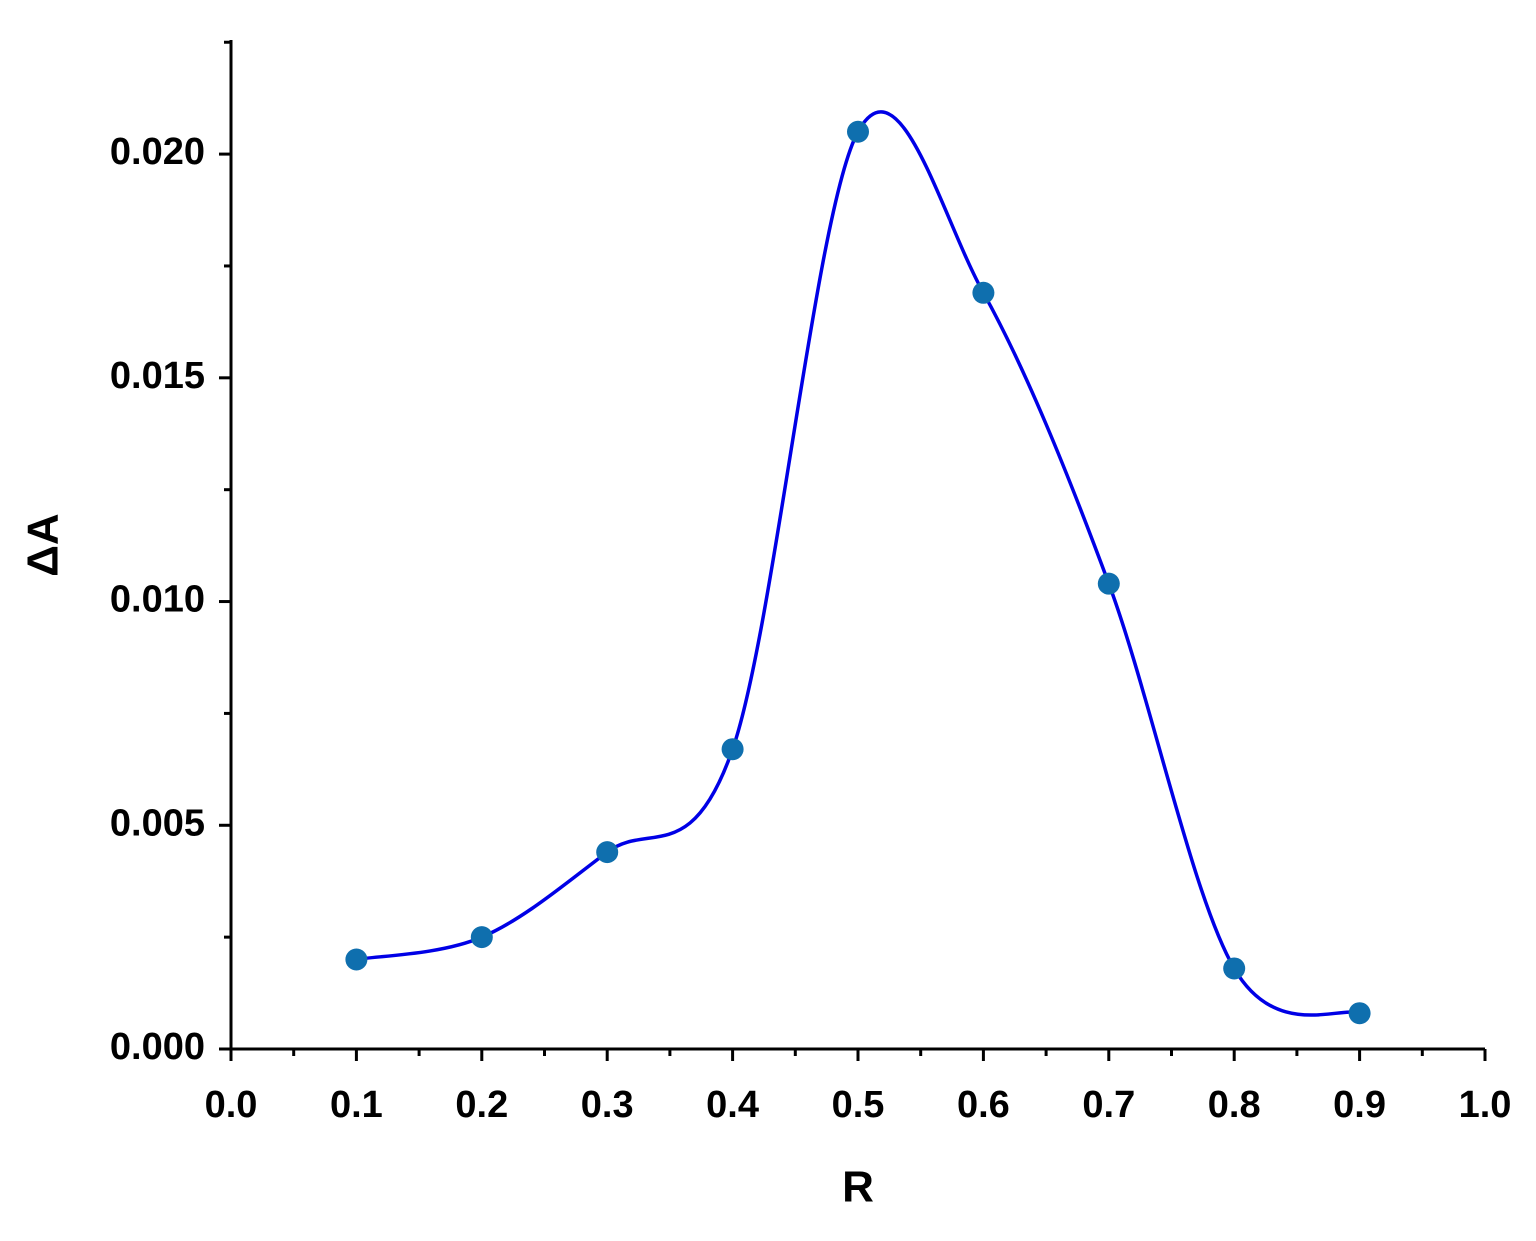 The image size is (1536, 1241). Describe the element at coordinates (157, 1047) in the screenshot. I see `y-tick-label: 0.000` at that location.